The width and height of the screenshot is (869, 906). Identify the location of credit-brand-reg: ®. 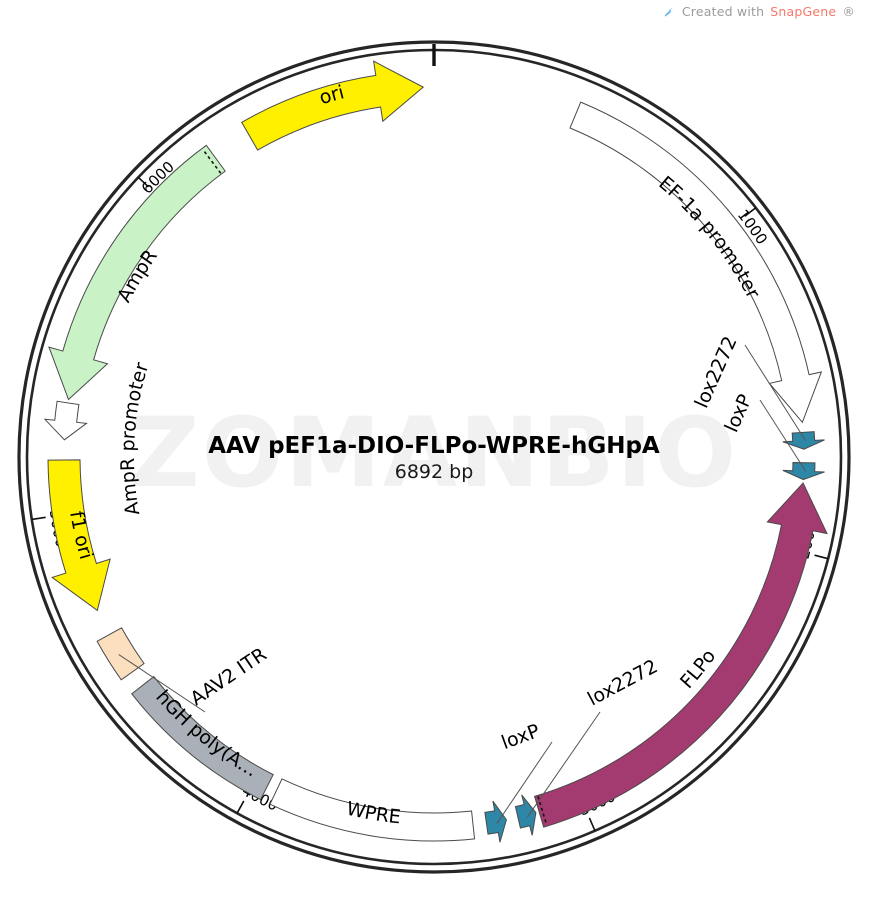
(848, 11).